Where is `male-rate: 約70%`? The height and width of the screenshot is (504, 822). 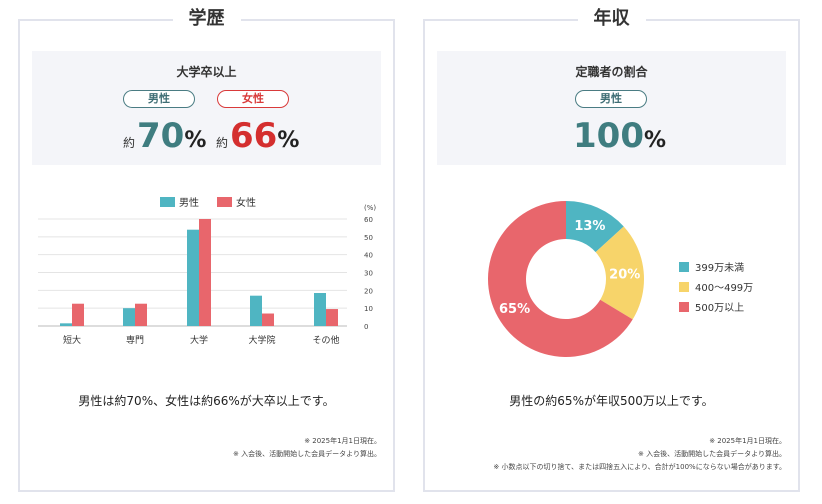 male-rate: 約70% is located at coordinates (164, 136).